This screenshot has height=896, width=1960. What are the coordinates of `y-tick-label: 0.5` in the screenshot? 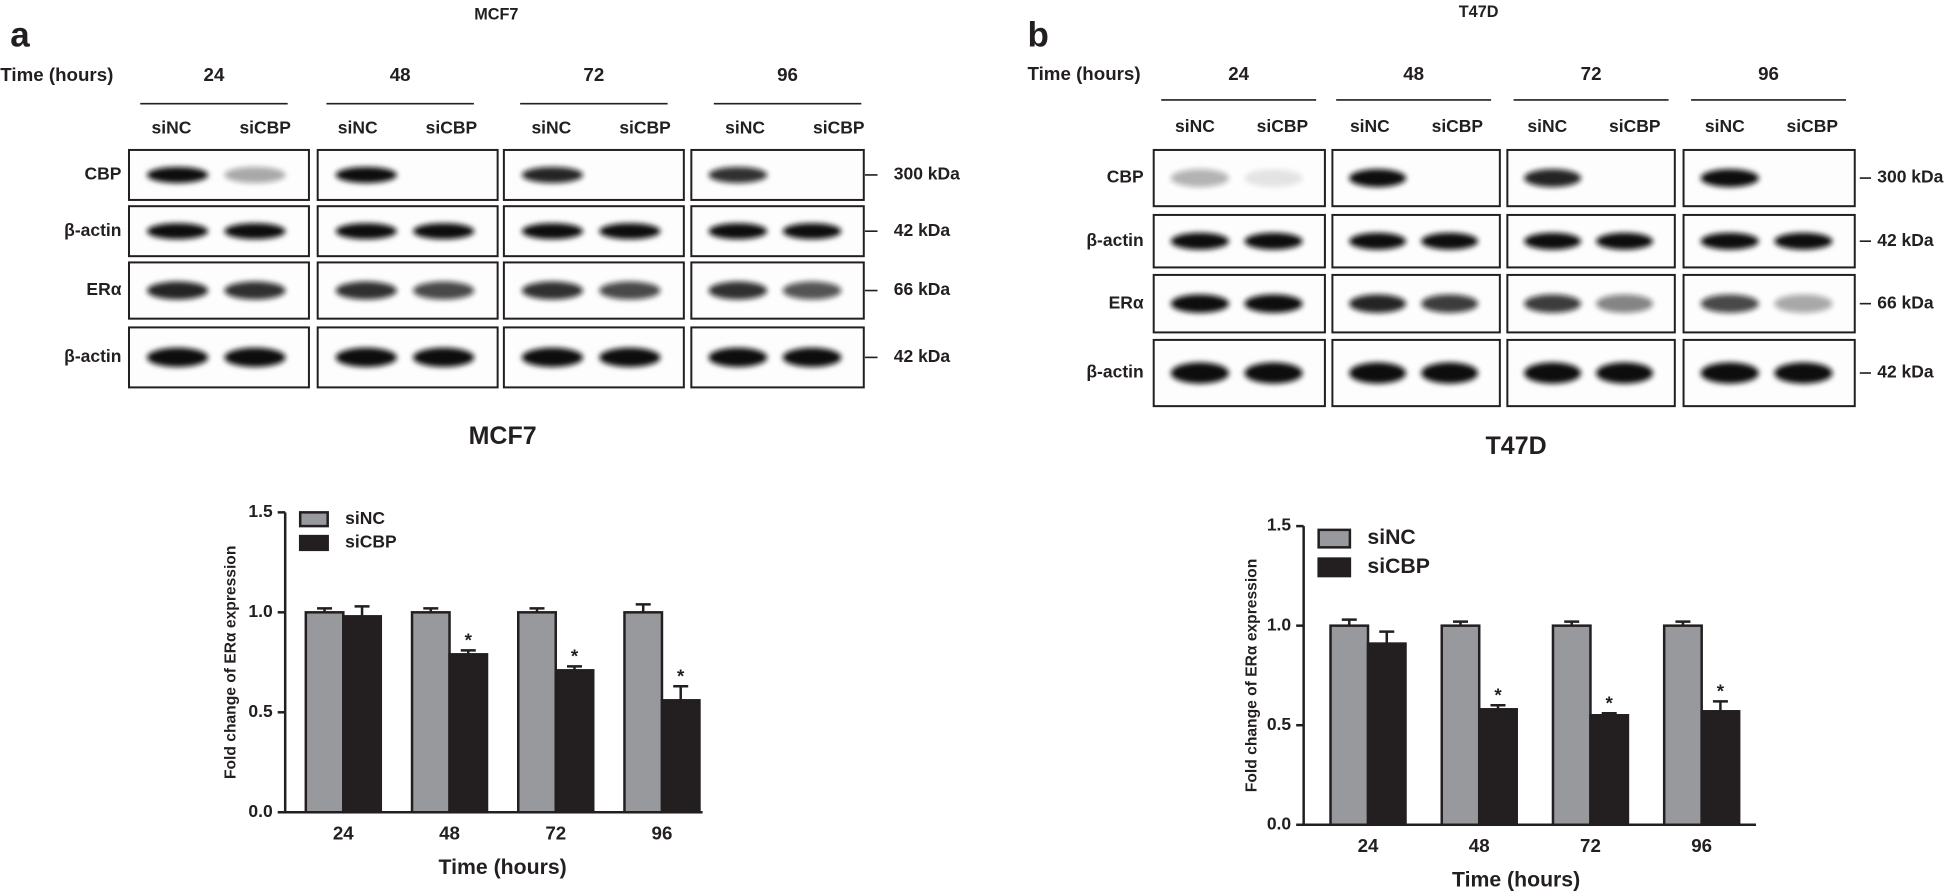 It's located at (1279, 724).